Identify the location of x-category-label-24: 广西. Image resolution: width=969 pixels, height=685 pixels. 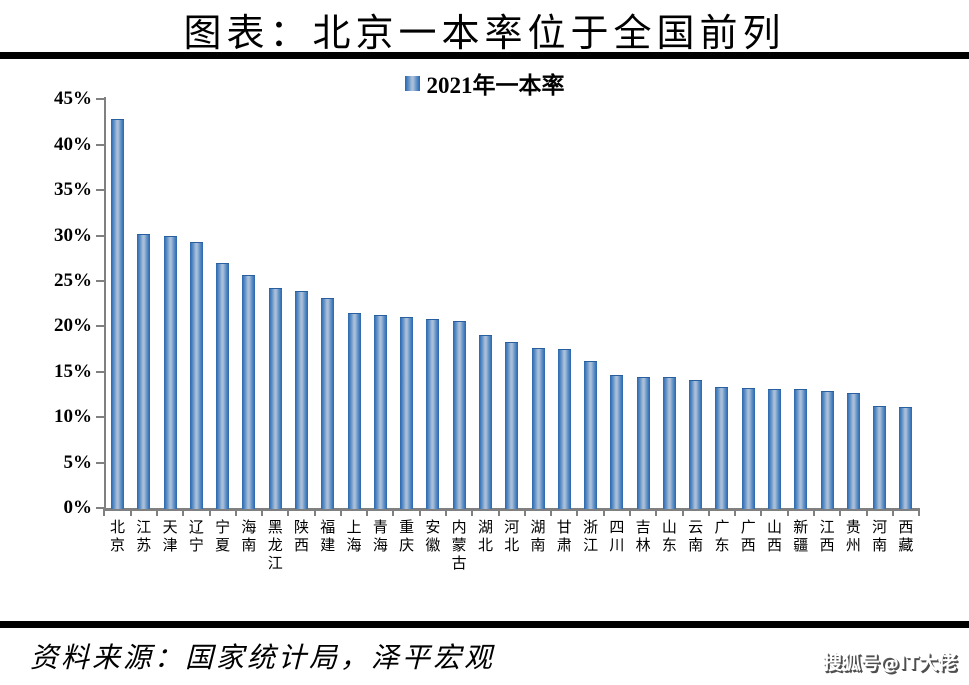
(748, 537).